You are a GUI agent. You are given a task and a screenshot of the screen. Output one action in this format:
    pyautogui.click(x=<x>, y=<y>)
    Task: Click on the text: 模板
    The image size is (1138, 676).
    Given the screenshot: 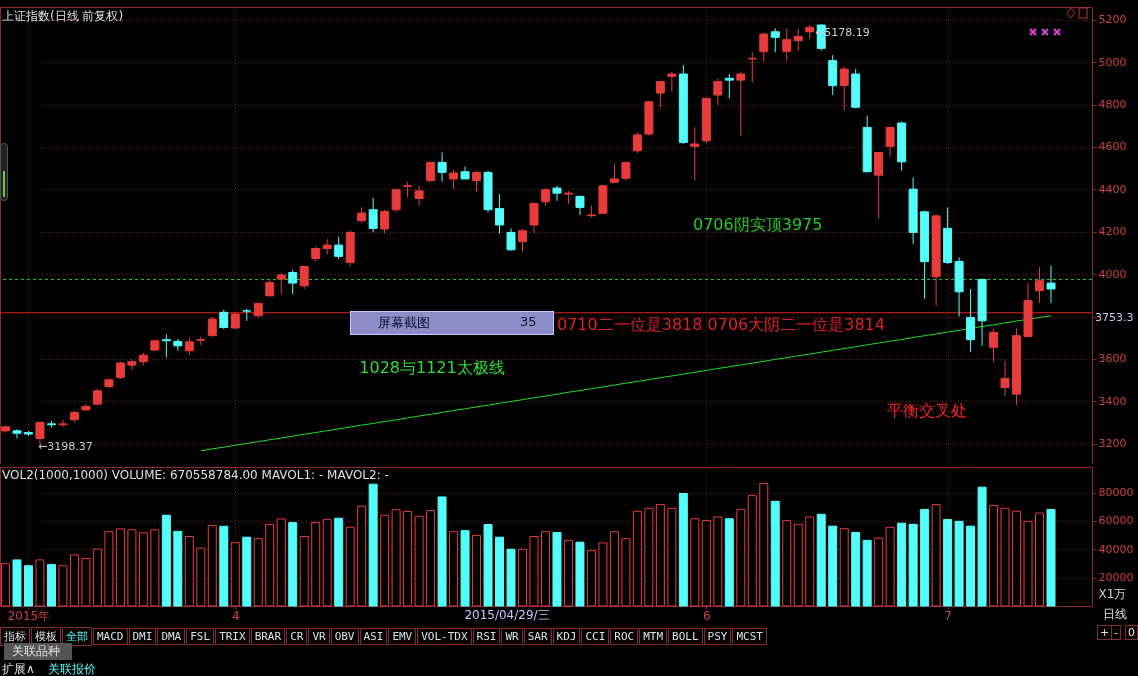 What is the action you would take?
    pyautogui.click(x=46, y=636)
    